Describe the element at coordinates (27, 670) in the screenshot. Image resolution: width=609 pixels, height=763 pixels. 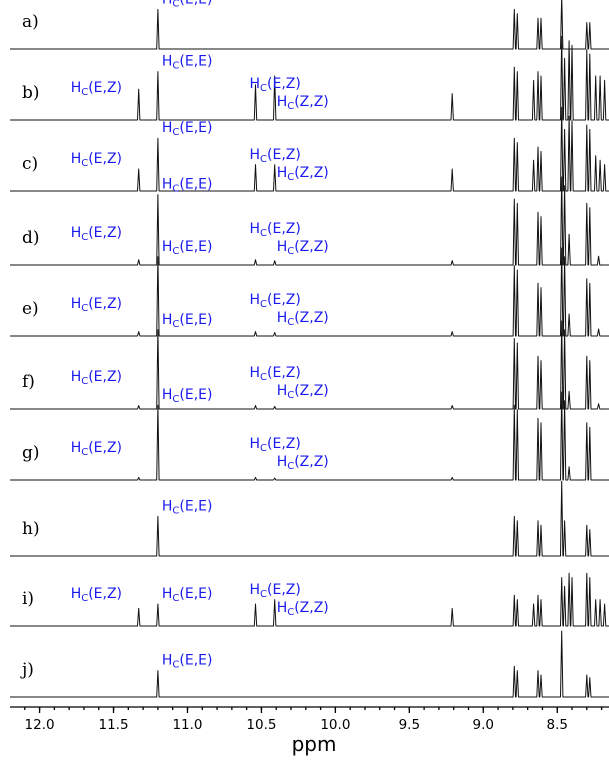
I see `panel-label: j)` at that location.